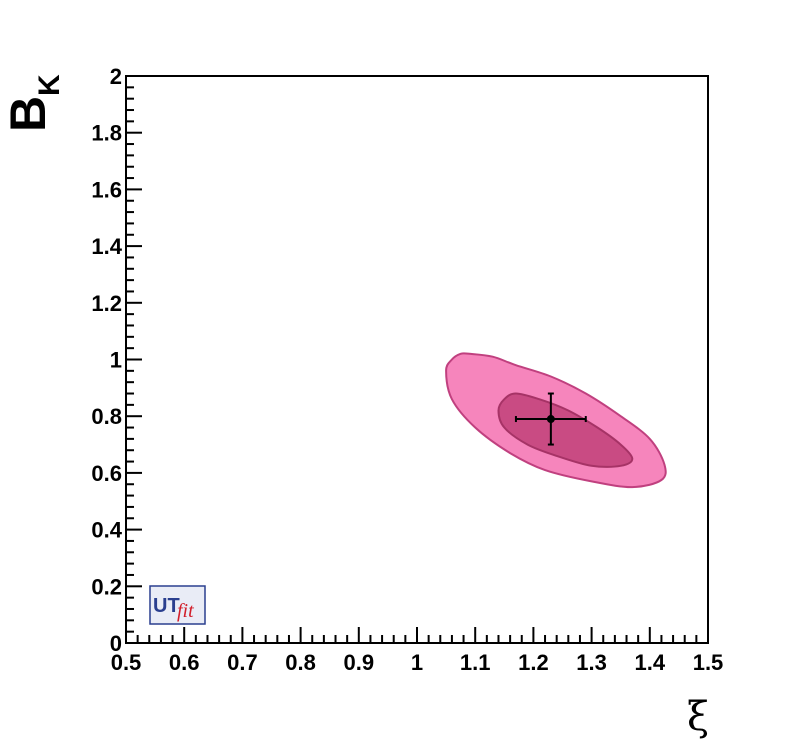 This screenshot has width=788, height=756. What do you see at coordinates (591, 662) in the screenshot?
I see `x-tick-label: 1.3` at bounding box center [591, 662].